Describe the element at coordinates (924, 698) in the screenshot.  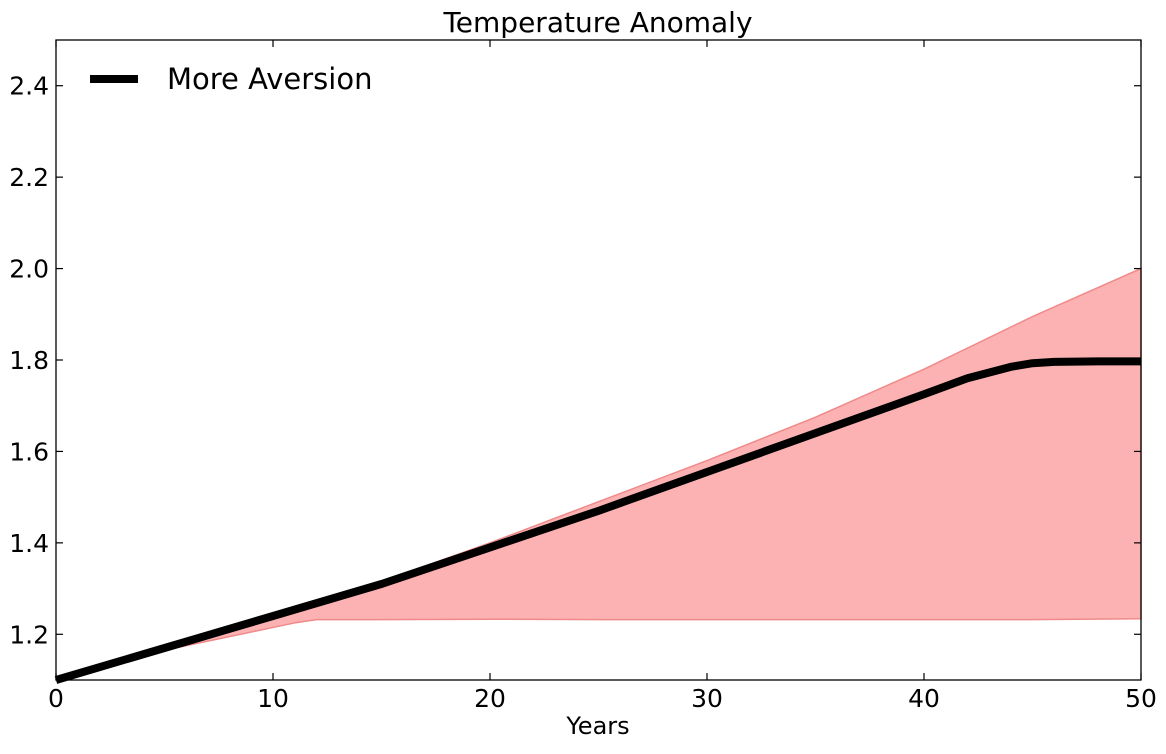
I see `x-tick-label: 40` at that location.